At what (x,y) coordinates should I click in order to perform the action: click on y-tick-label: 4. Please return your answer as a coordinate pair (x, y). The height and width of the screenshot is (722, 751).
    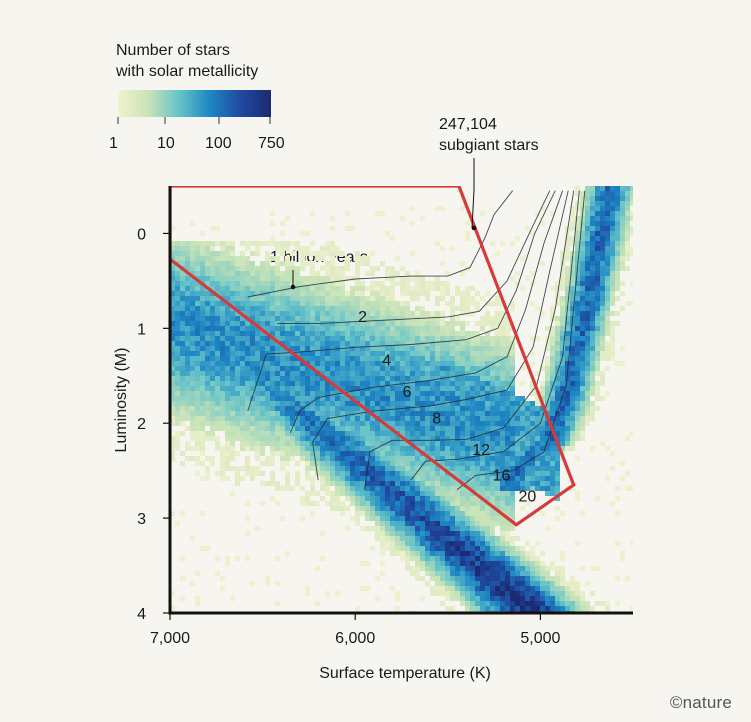
    Looking at the image, I should click on (141, 614).